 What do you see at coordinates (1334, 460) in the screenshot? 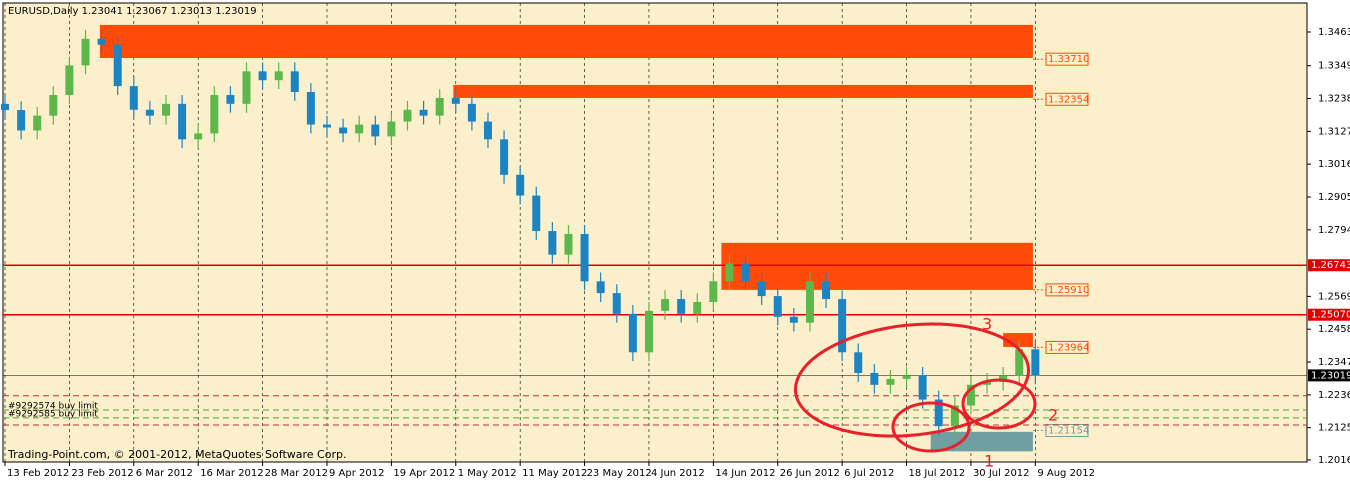
I see `y-tick-label: 1.20160` at bounding box center [1334, 460].